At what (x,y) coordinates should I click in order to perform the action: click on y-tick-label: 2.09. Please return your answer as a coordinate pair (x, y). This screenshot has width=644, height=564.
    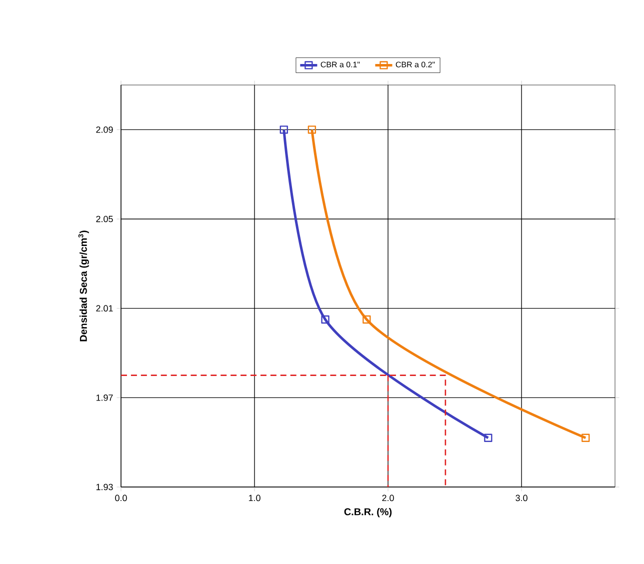
    Looking at the image, I should click on (104, 129).